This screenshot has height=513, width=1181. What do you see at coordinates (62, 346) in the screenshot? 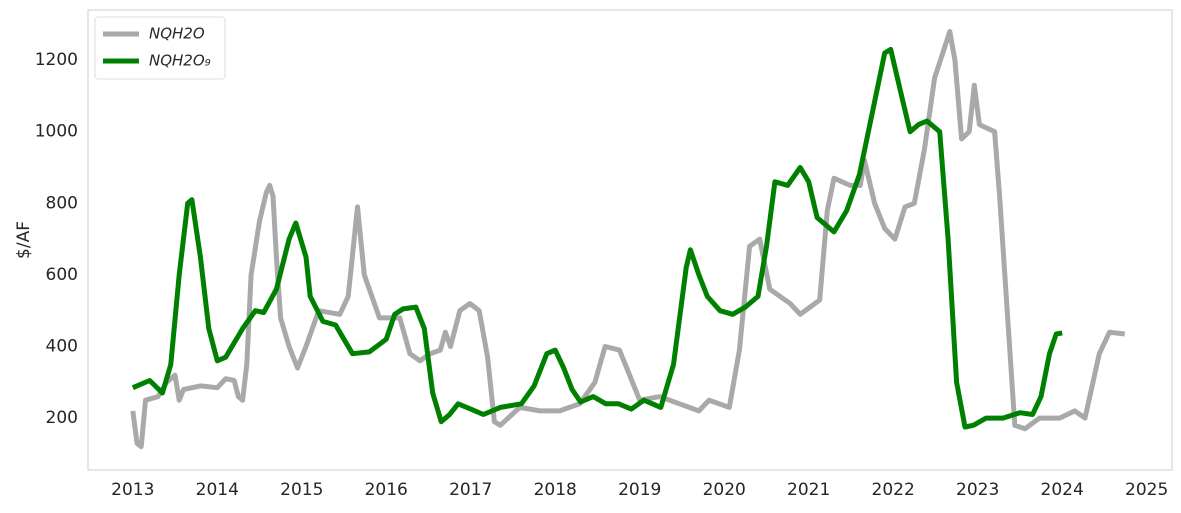
I see `y-tick-label: 400` at bounding box center [62, 346].